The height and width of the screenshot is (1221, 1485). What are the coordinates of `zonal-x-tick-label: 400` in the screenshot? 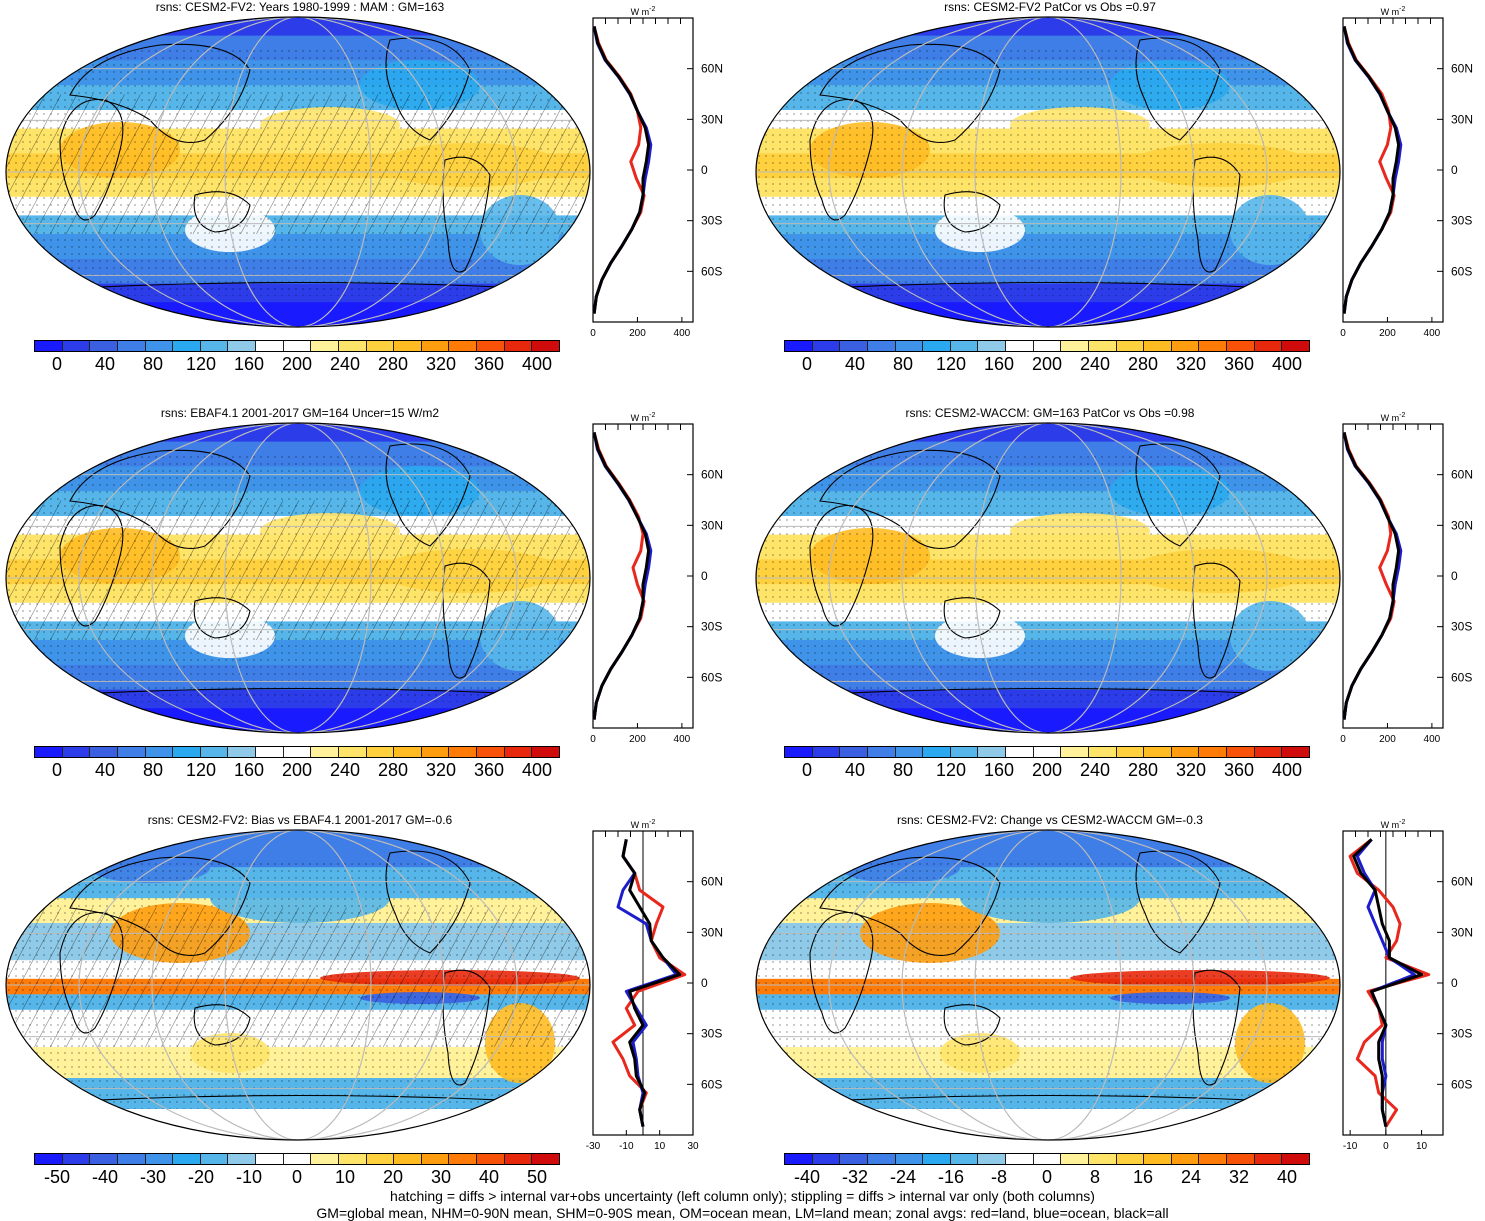 It's located at (682, 739).